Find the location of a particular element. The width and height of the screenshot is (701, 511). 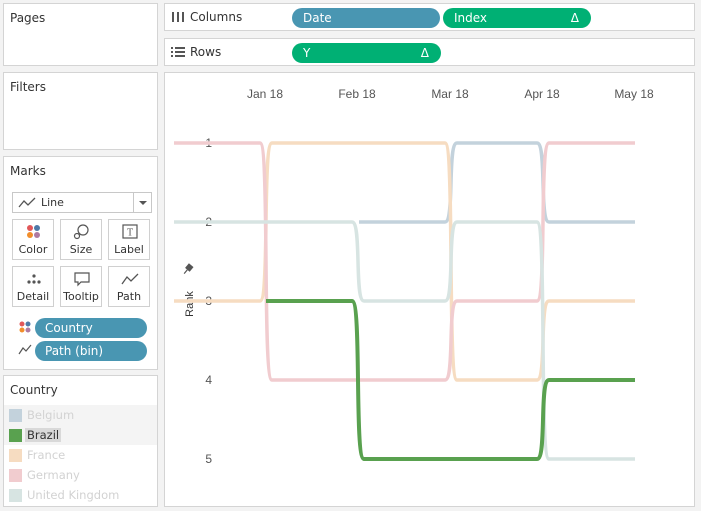

legend-label: Belgium is located at coordinates (51, 415).